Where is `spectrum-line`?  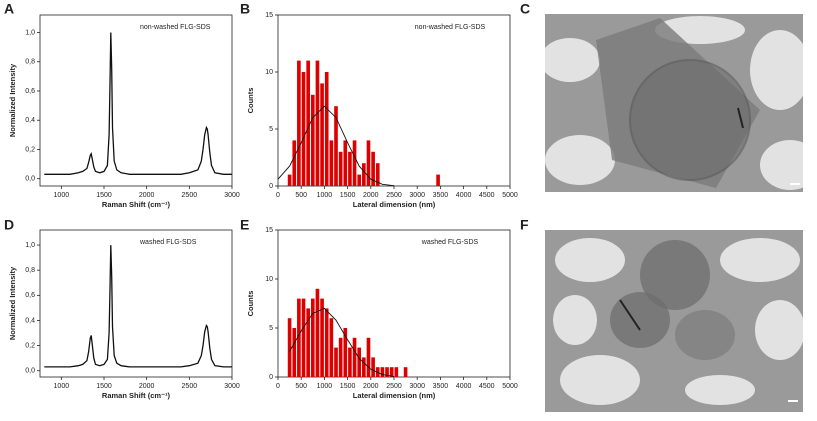 spectrum-line is located at coordinates (138, 306).